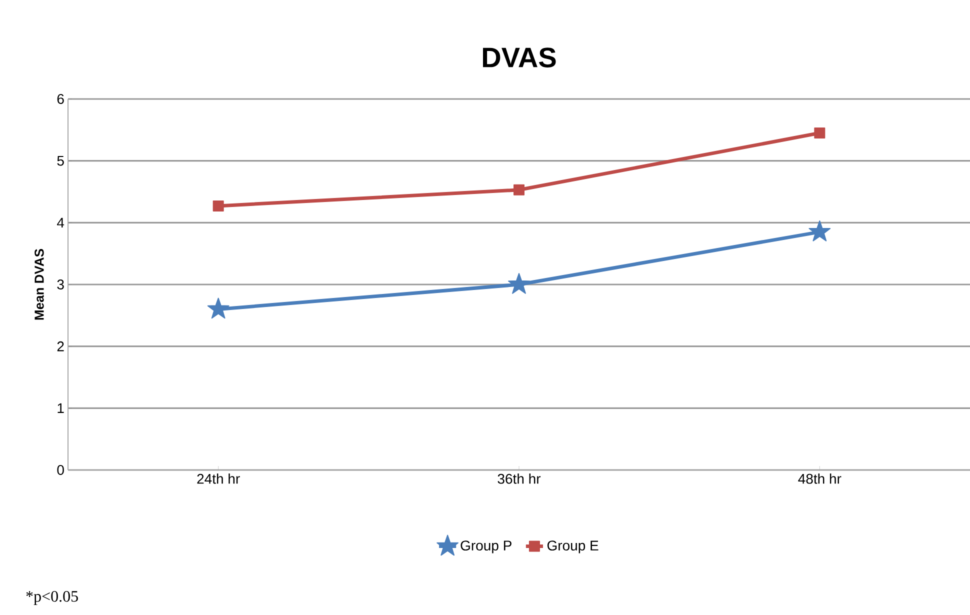 The height and width of the screenshot is (615, 970). What do you see at coordinates (60, 223) in the screenshot?
I see `y-tick-label: 4` at bounding box center [60, 223].